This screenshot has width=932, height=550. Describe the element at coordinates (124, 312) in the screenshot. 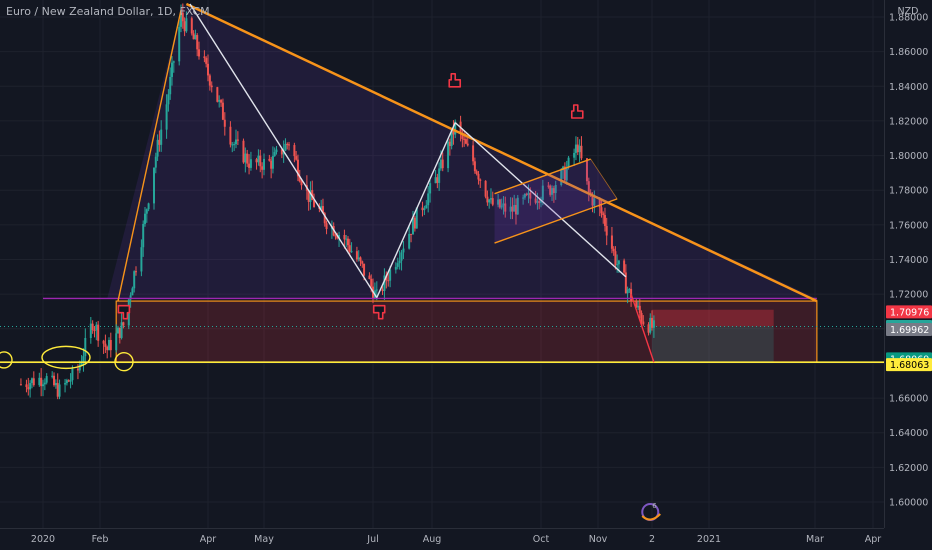

I see `hand-pointer-shape` at that location.